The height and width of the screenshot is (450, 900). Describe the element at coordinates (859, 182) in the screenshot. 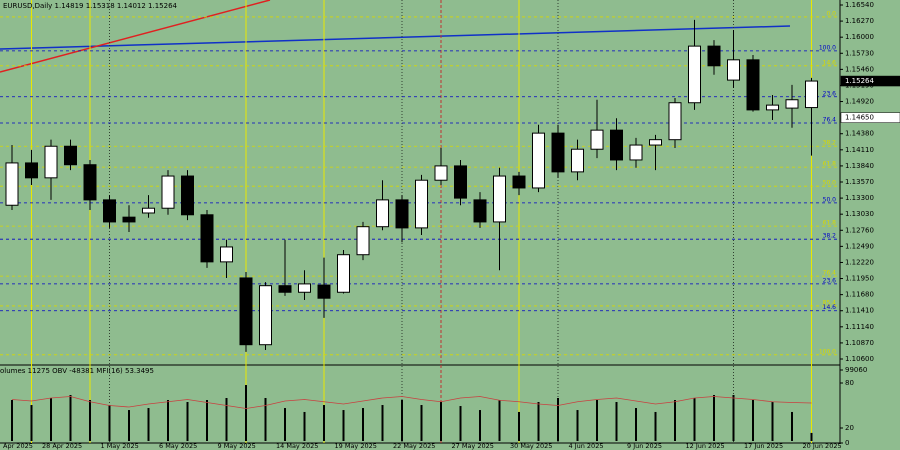

I see `y-tick-label: 1.13570` at that location.